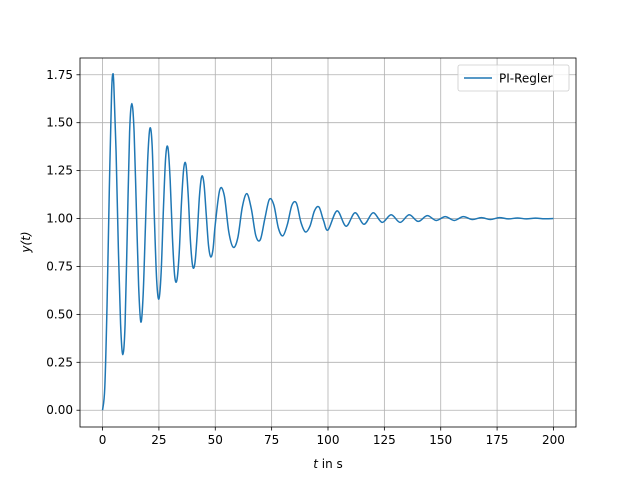  Describe the element at coordinates (316, 464) in the screenshot. I see `x-axis-label-var: t` at that location.